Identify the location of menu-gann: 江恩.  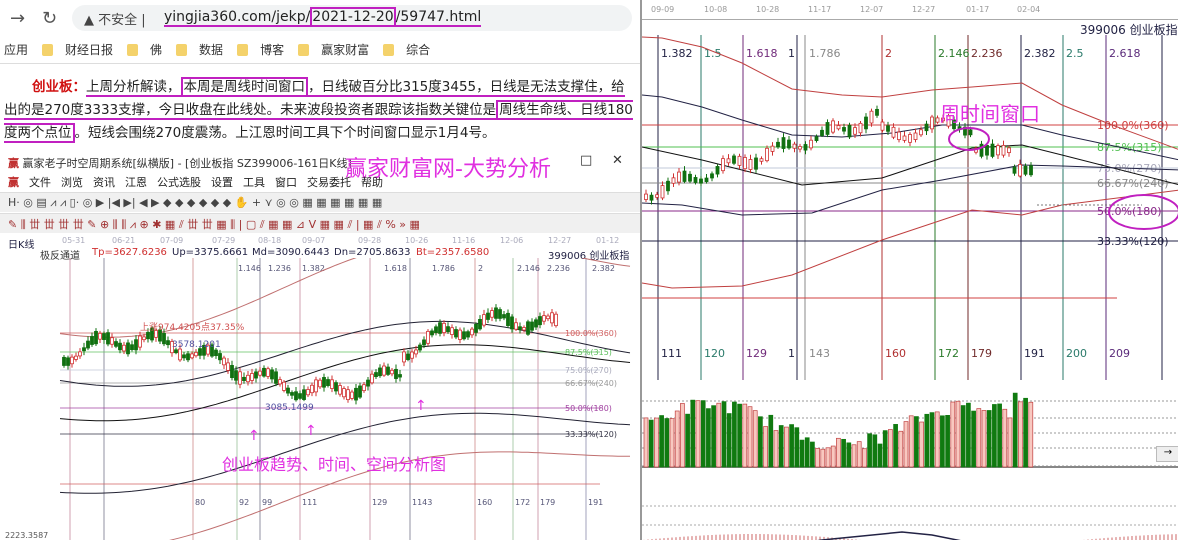
(136, 182).